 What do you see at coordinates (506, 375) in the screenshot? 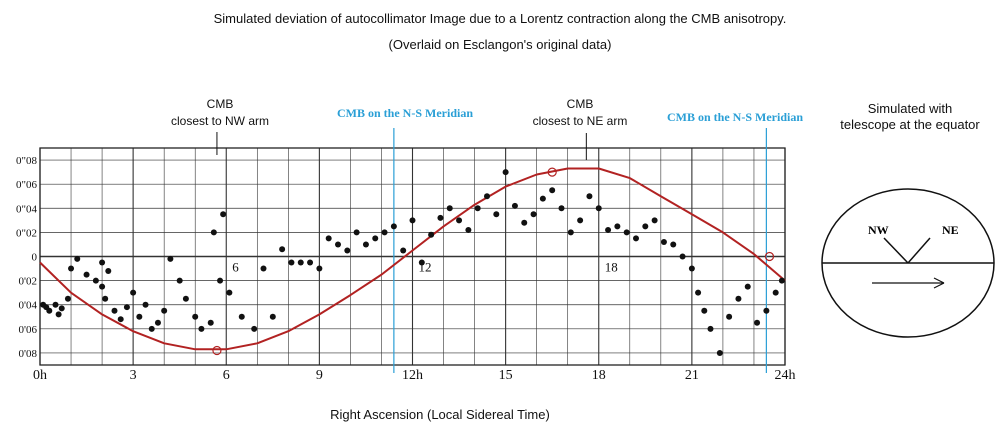
I see `x-tick-label: 15` at bounding box center [506, 375].